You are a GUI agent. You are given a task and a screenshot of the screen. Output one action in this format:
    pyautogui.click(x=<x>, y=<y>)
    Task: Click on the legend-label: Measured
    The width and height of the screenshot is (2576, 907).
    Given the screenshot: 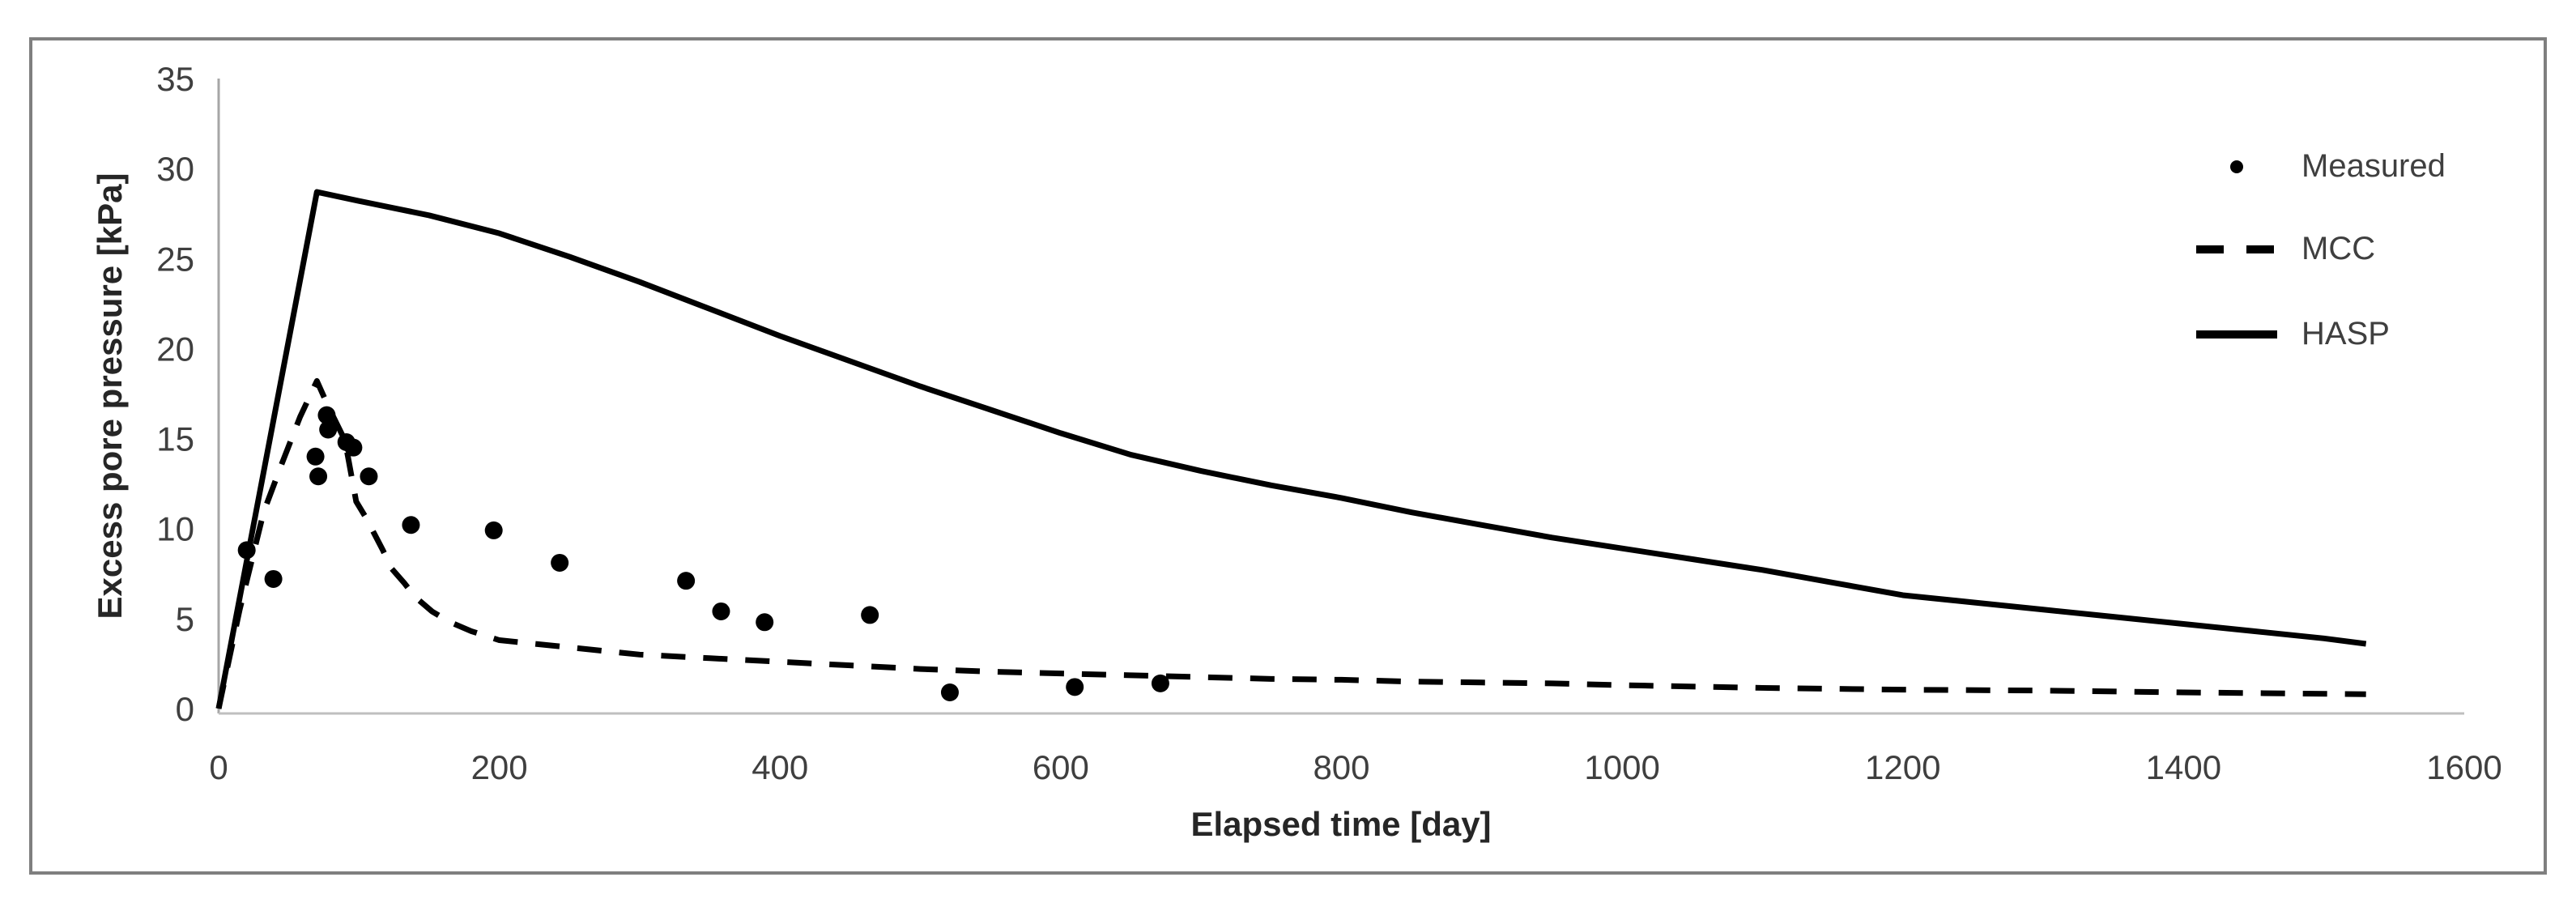 What is the action you would take?
    pyautogui.click(x=2373, y=166)
    